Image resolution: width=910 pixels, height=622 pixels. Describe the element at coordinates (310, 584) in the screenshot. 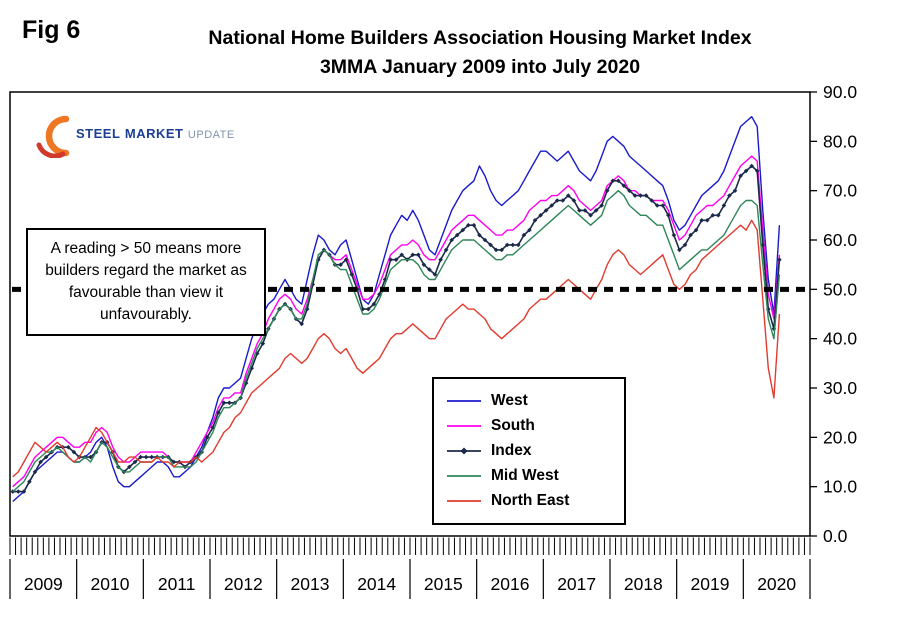

I see `x-axis-year-label: 2013` at that location.